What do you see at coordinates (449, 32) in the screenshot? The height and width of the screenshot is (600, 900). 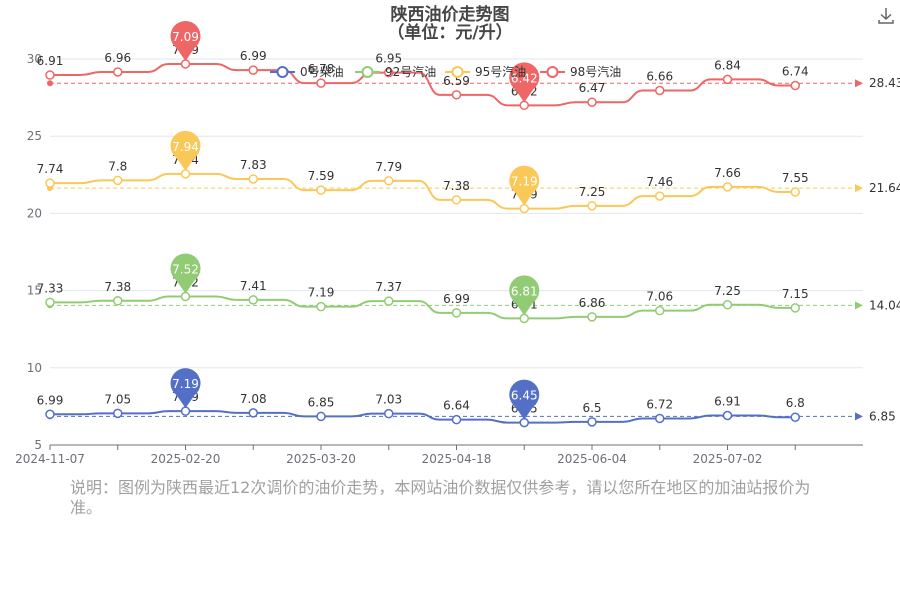 I see `chart-subtitle: （单位：元/升）` at bounding box center [449, 32].